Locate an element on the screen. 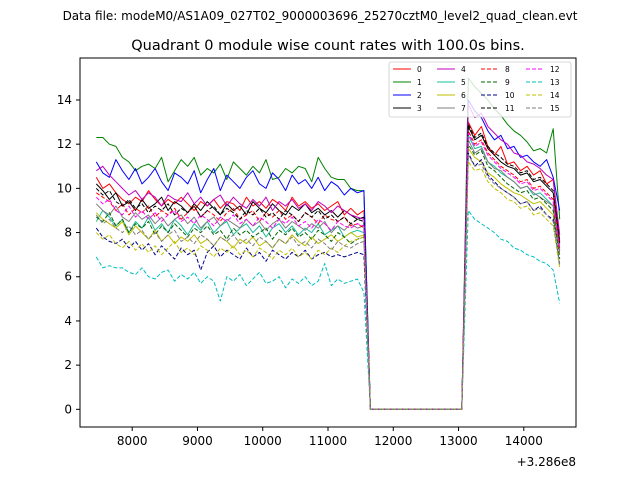  legend-label-13: 13 is located at coordinates (555, 82).